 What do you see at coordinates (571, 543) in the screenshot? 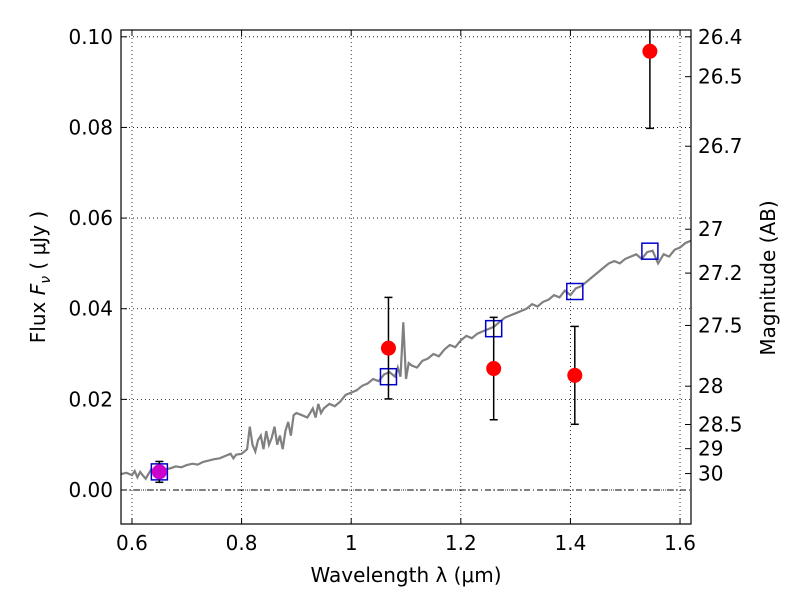
I see `x-tick-label: 1.4` at bounding box center [571, 543].